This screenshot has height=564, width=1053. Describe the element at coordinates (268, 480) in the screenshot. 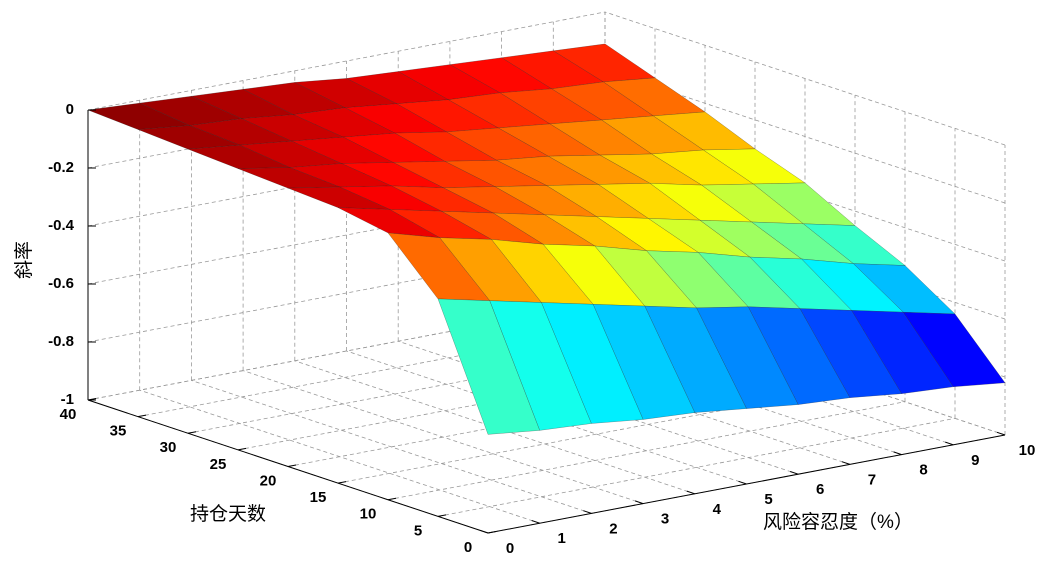

I see `y-tick-label: 20` at that location.